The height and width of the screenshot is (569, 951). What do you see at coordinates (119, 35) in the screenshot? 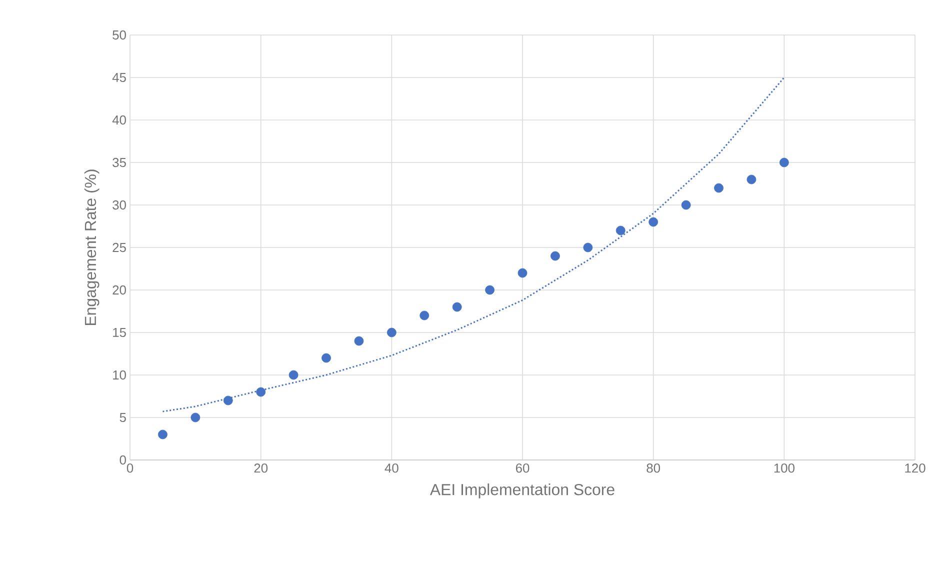
I see `y-tick-label: 50` at bounding box center [119, 35].